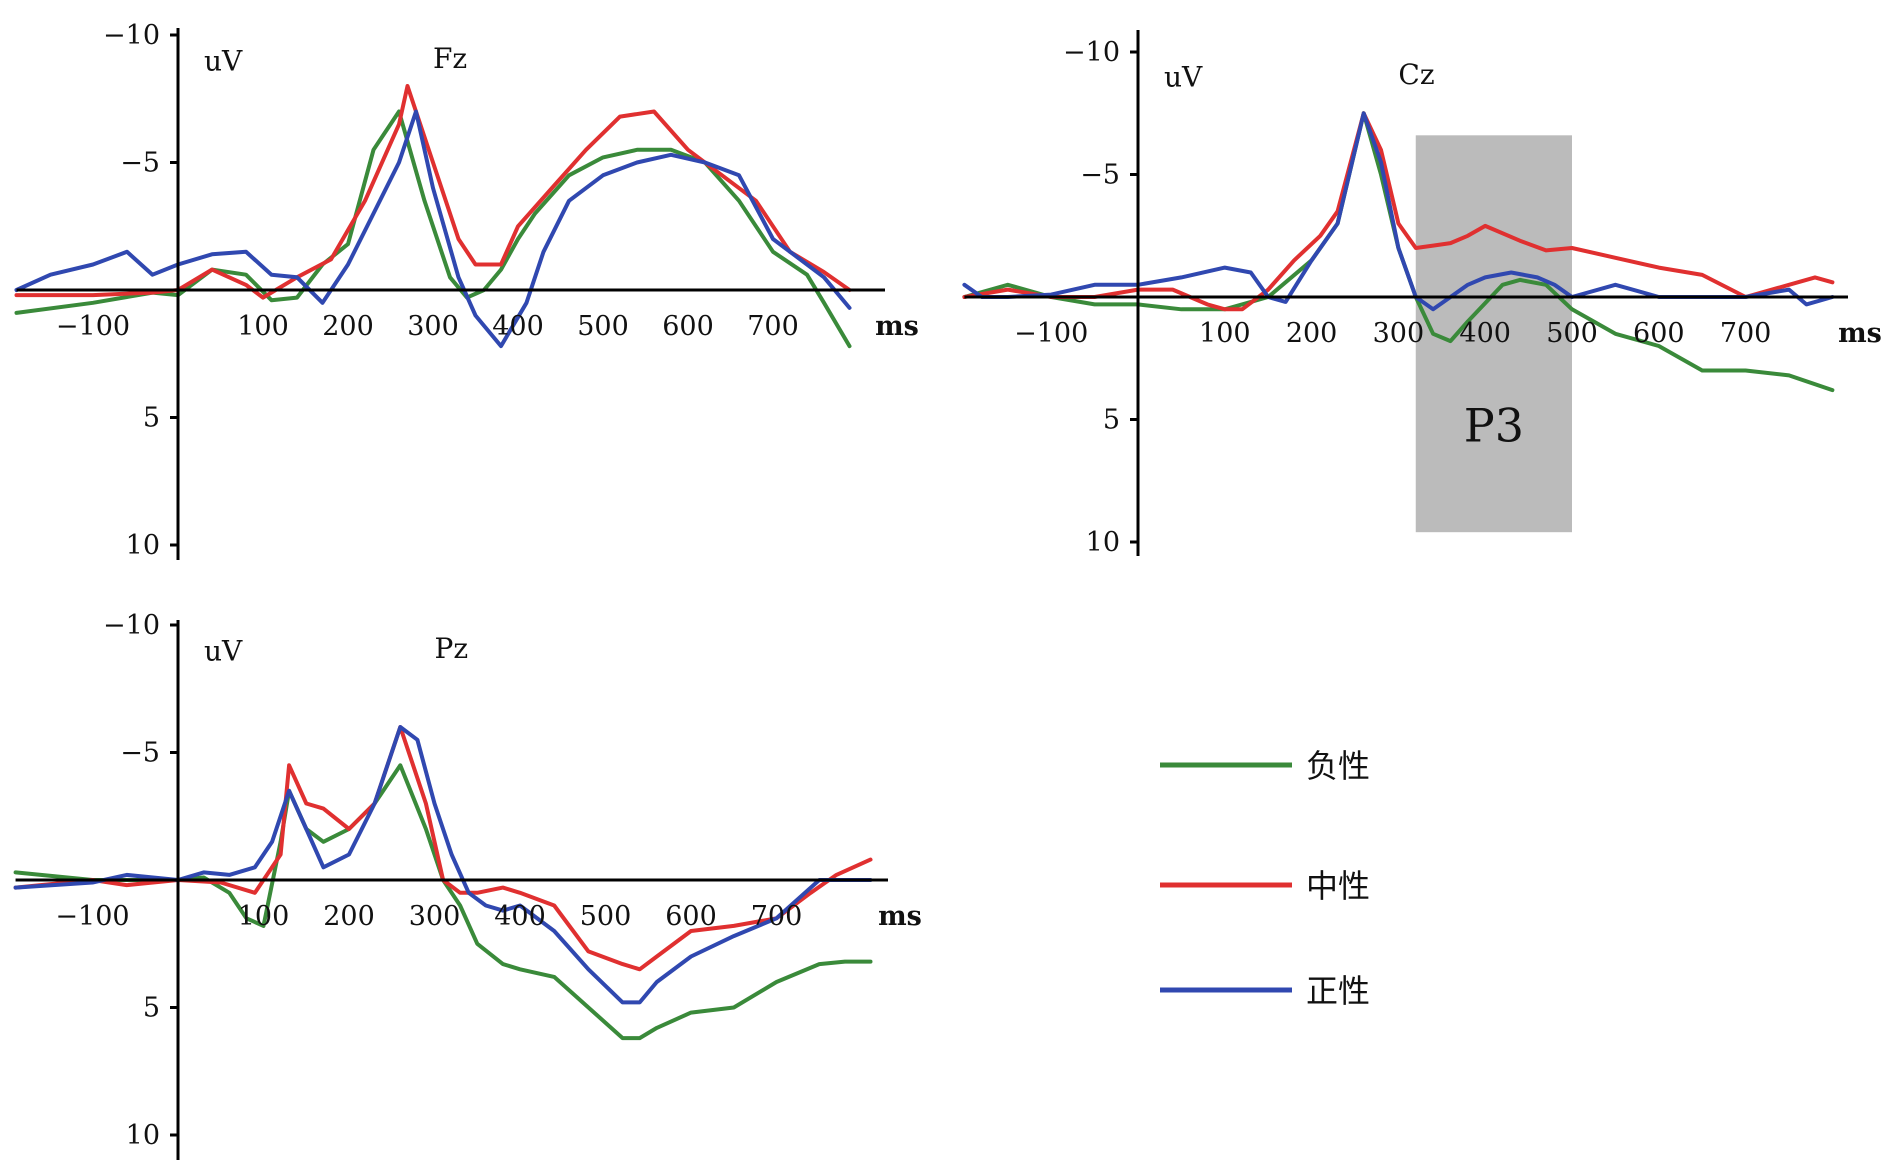  Describe the element at coordinates (1338, 886) in the screenshot. I see `legend-label: 中性` at that location.